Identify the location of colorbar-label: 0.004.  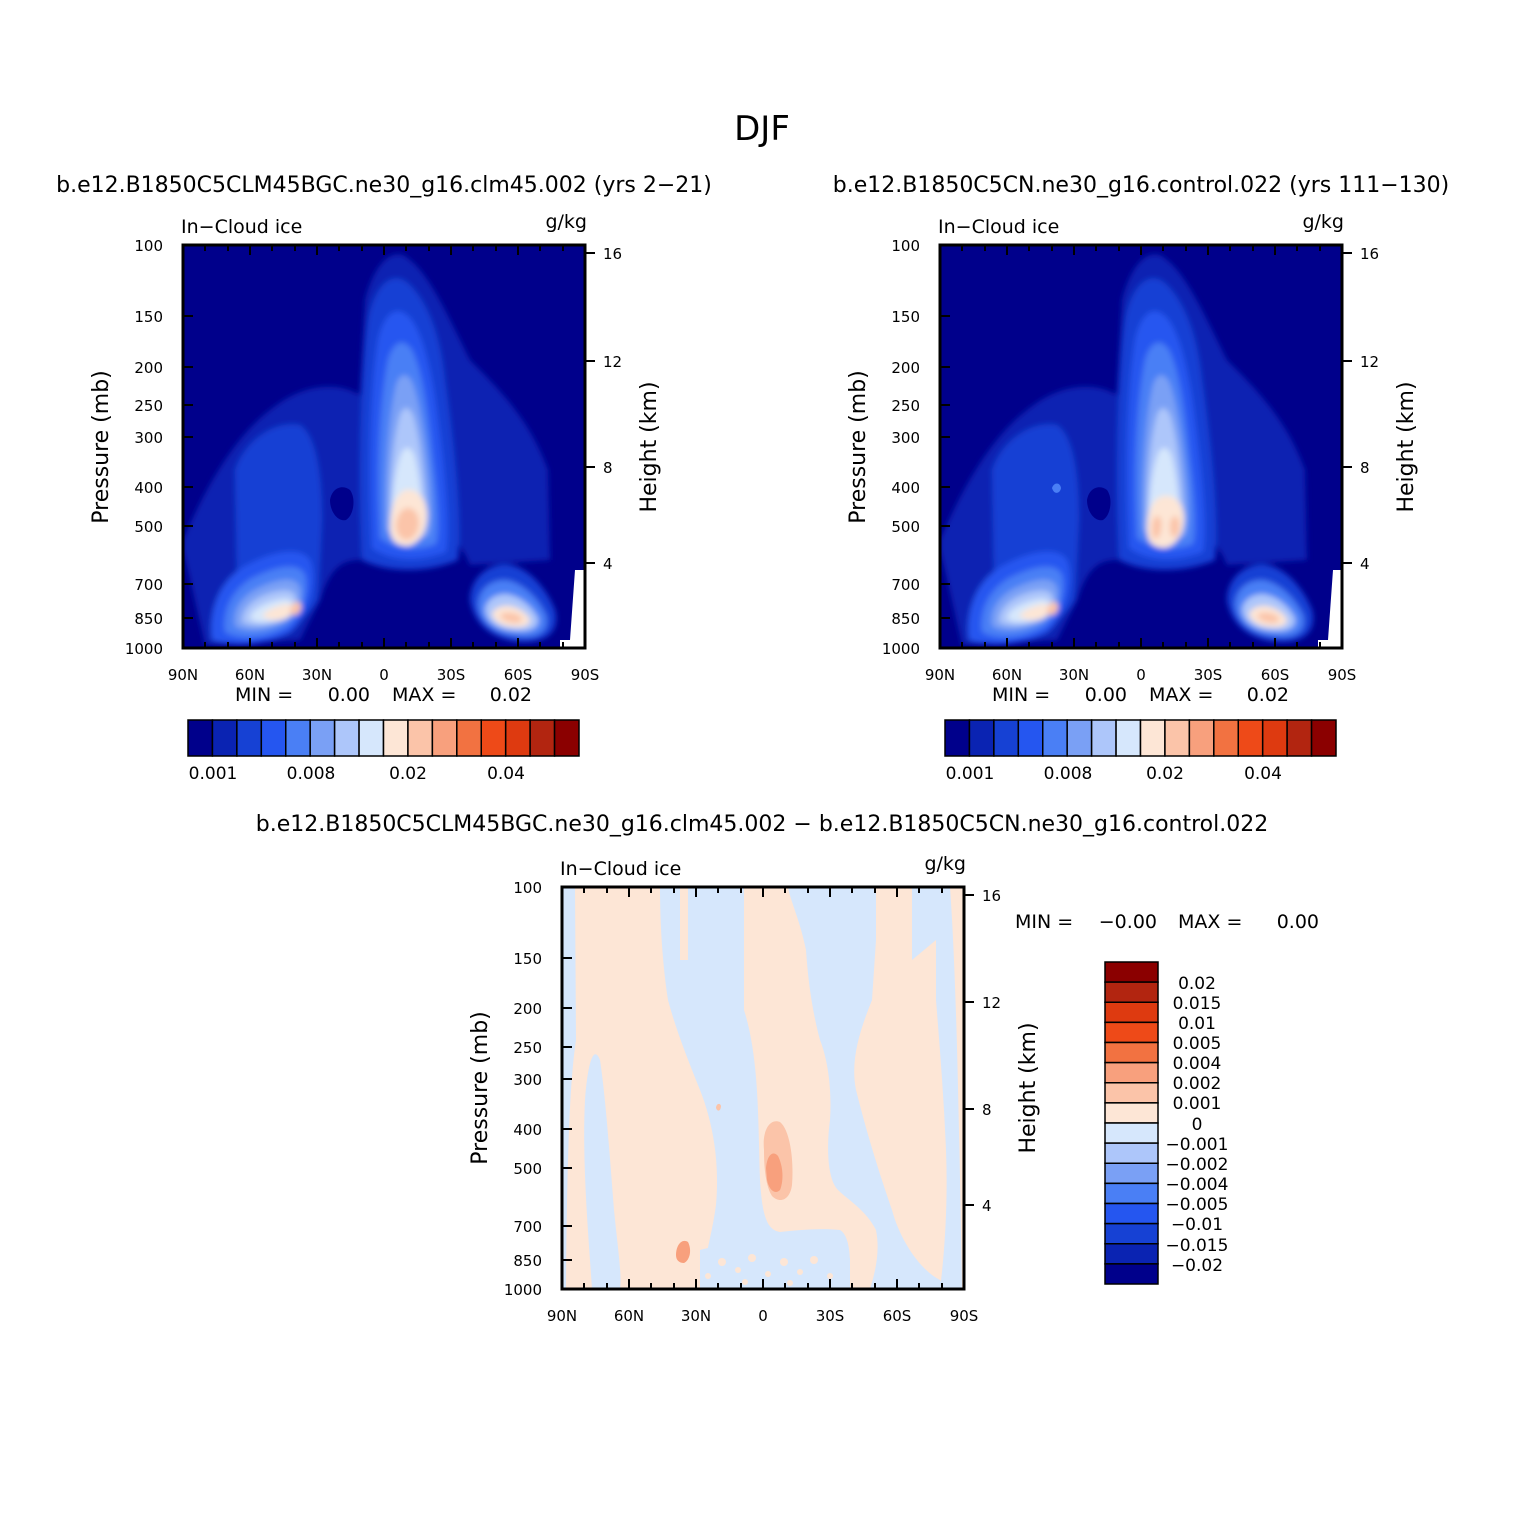
(1197, 1064).